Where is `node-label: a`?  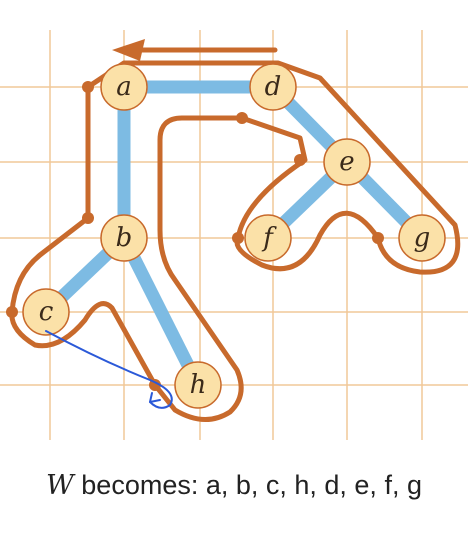
node-label: a is located at coordinates (124, 87).